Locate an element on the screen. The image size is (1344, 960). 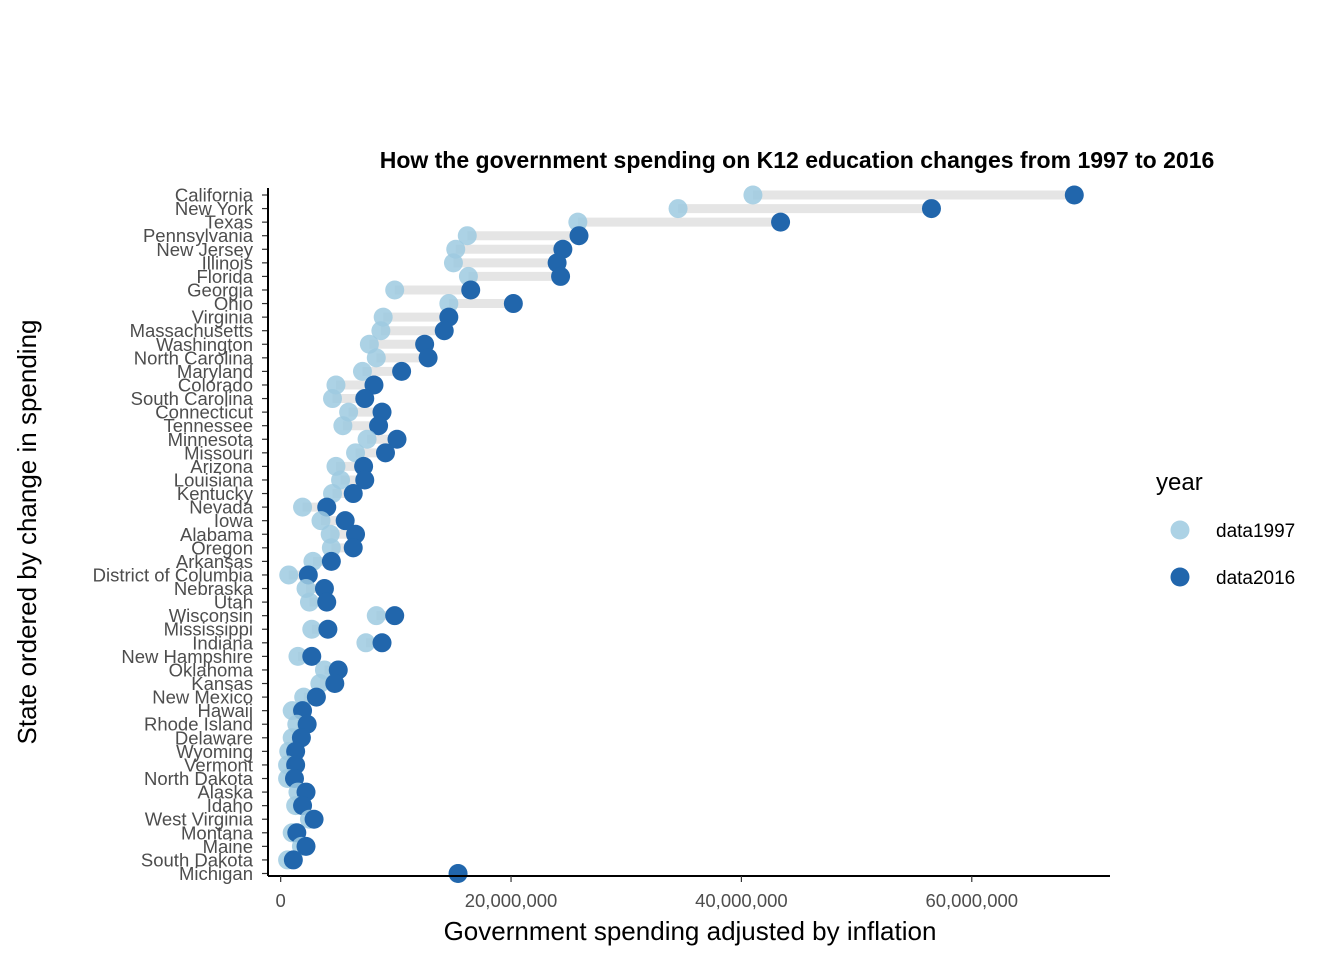
point-1997-massachusetts is located at coordinates (381, 331).